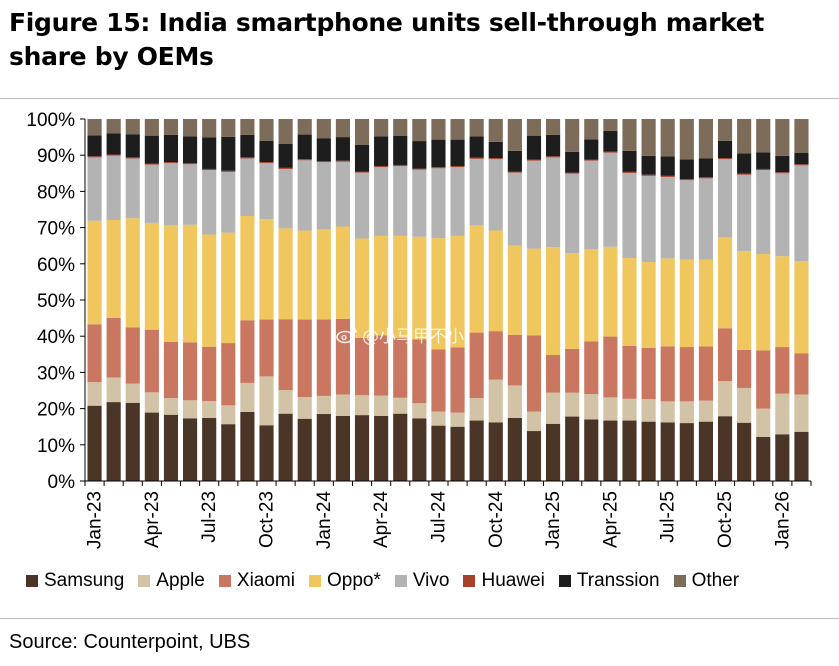 The height and width of the screenshot is (666, 839). Describe the element at coordinates (381, 519) in the screenshot. I see `x-tick-label: Apr-24` at that location.